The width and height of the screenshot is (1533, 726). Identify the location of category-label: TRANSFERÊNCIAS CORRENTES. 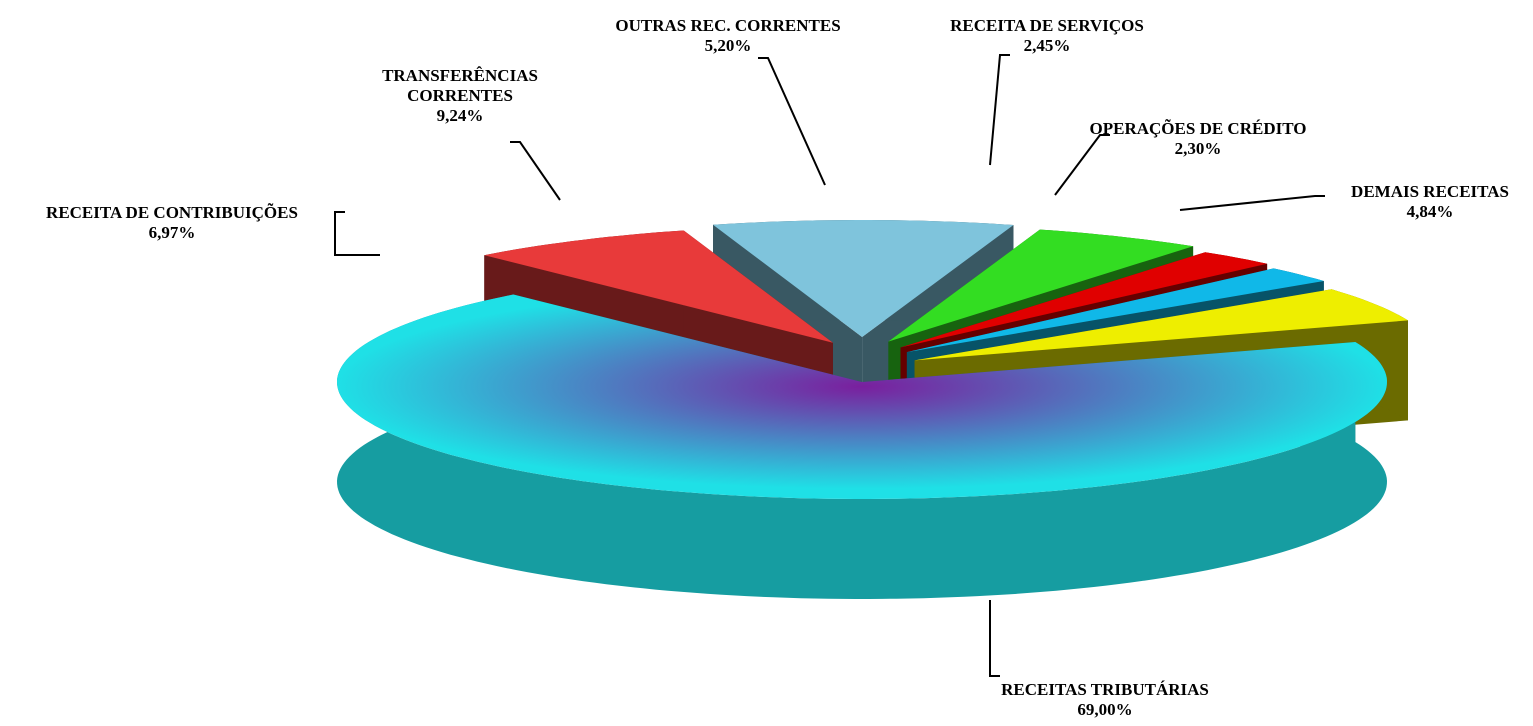
(460, 85).